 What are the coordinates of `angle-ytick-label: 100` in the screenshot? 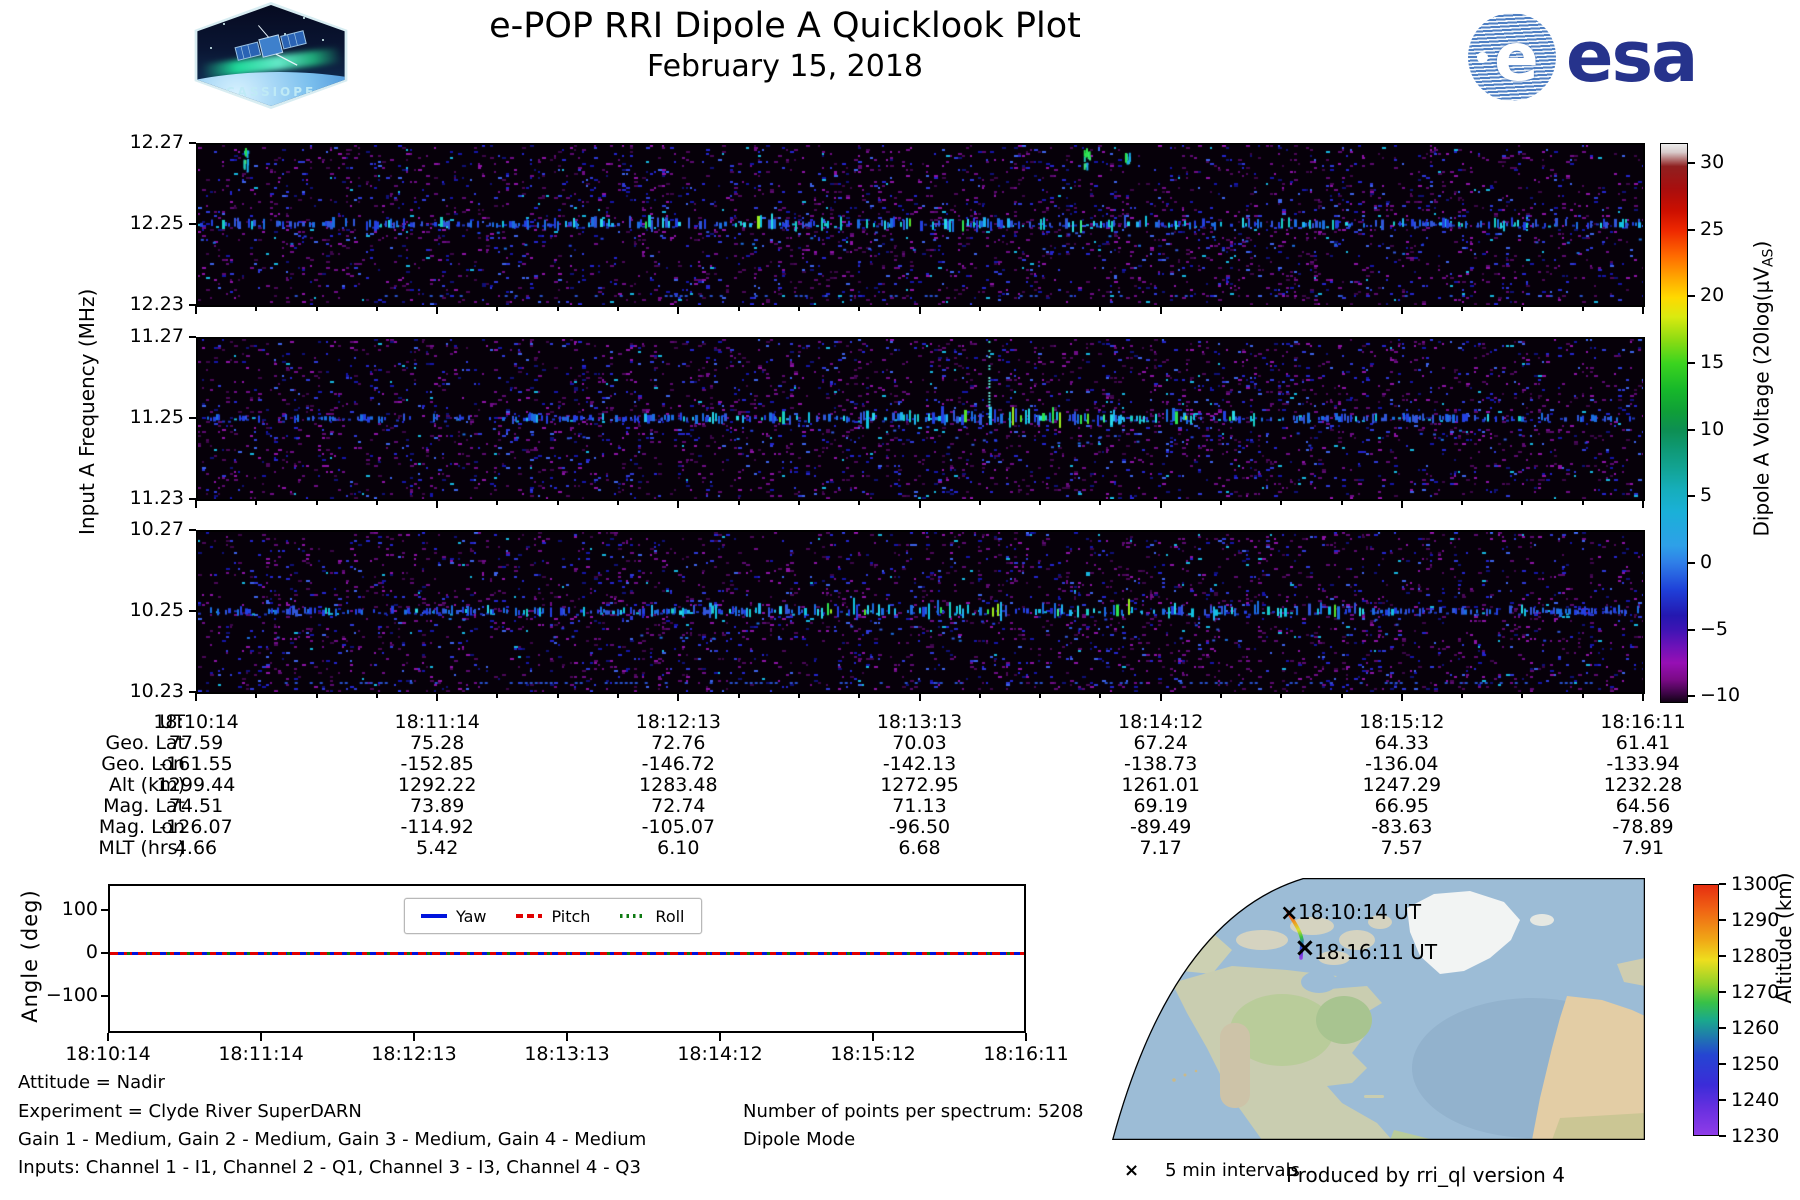 It's located at (79, 909).